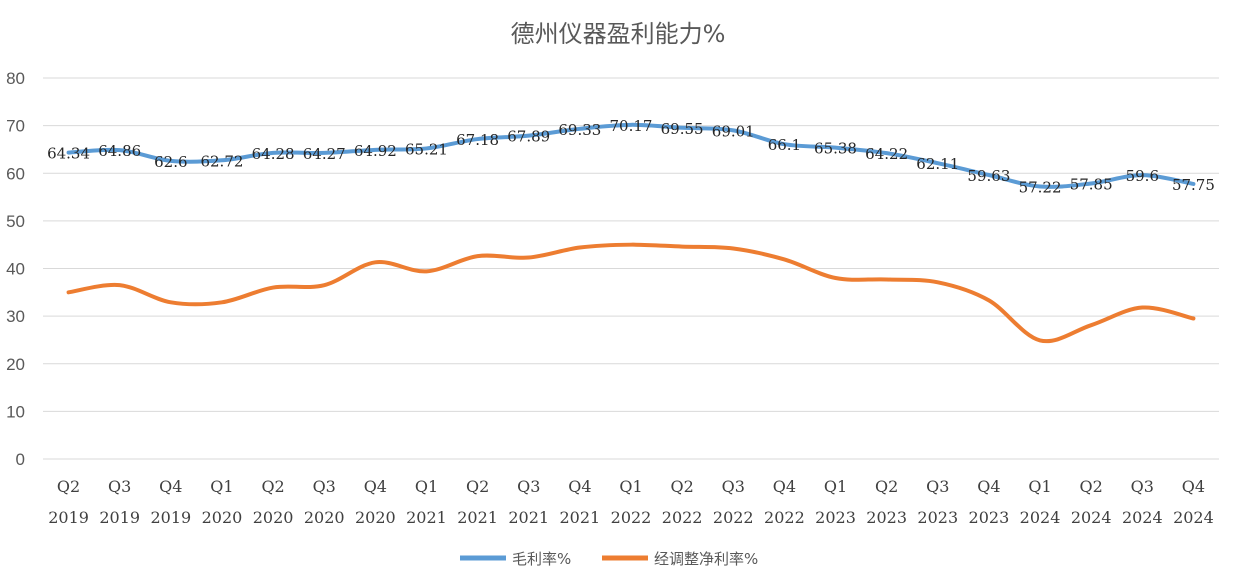  What do you see at coordinates (706, 559) in the screenshot?
I see `legend-label-net-margin: 经调整净利率%` at bounding box center [706, 559].